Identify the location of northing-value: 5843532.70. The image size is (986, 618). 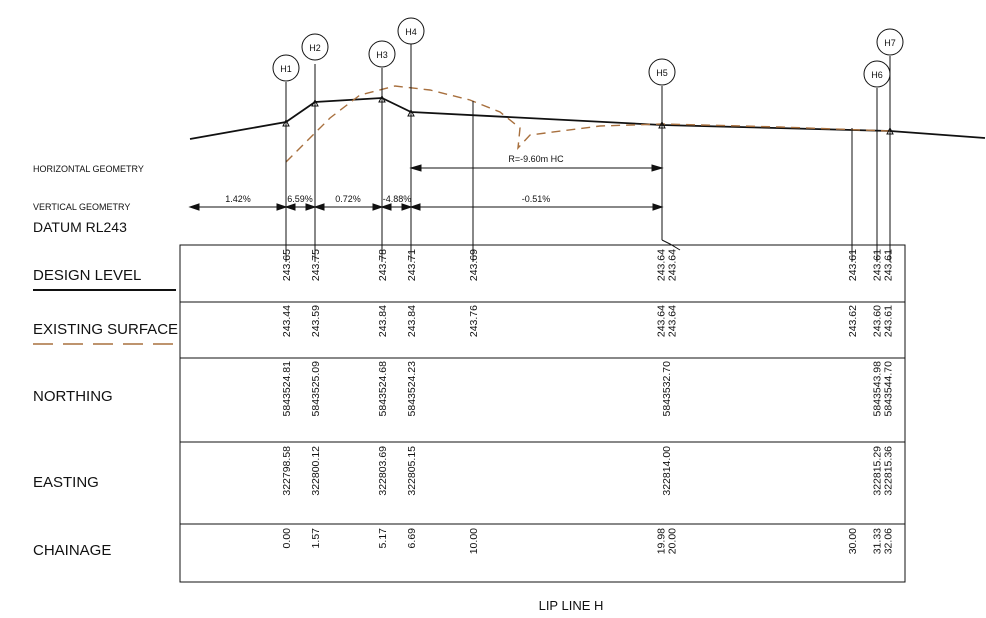
(667, 389).